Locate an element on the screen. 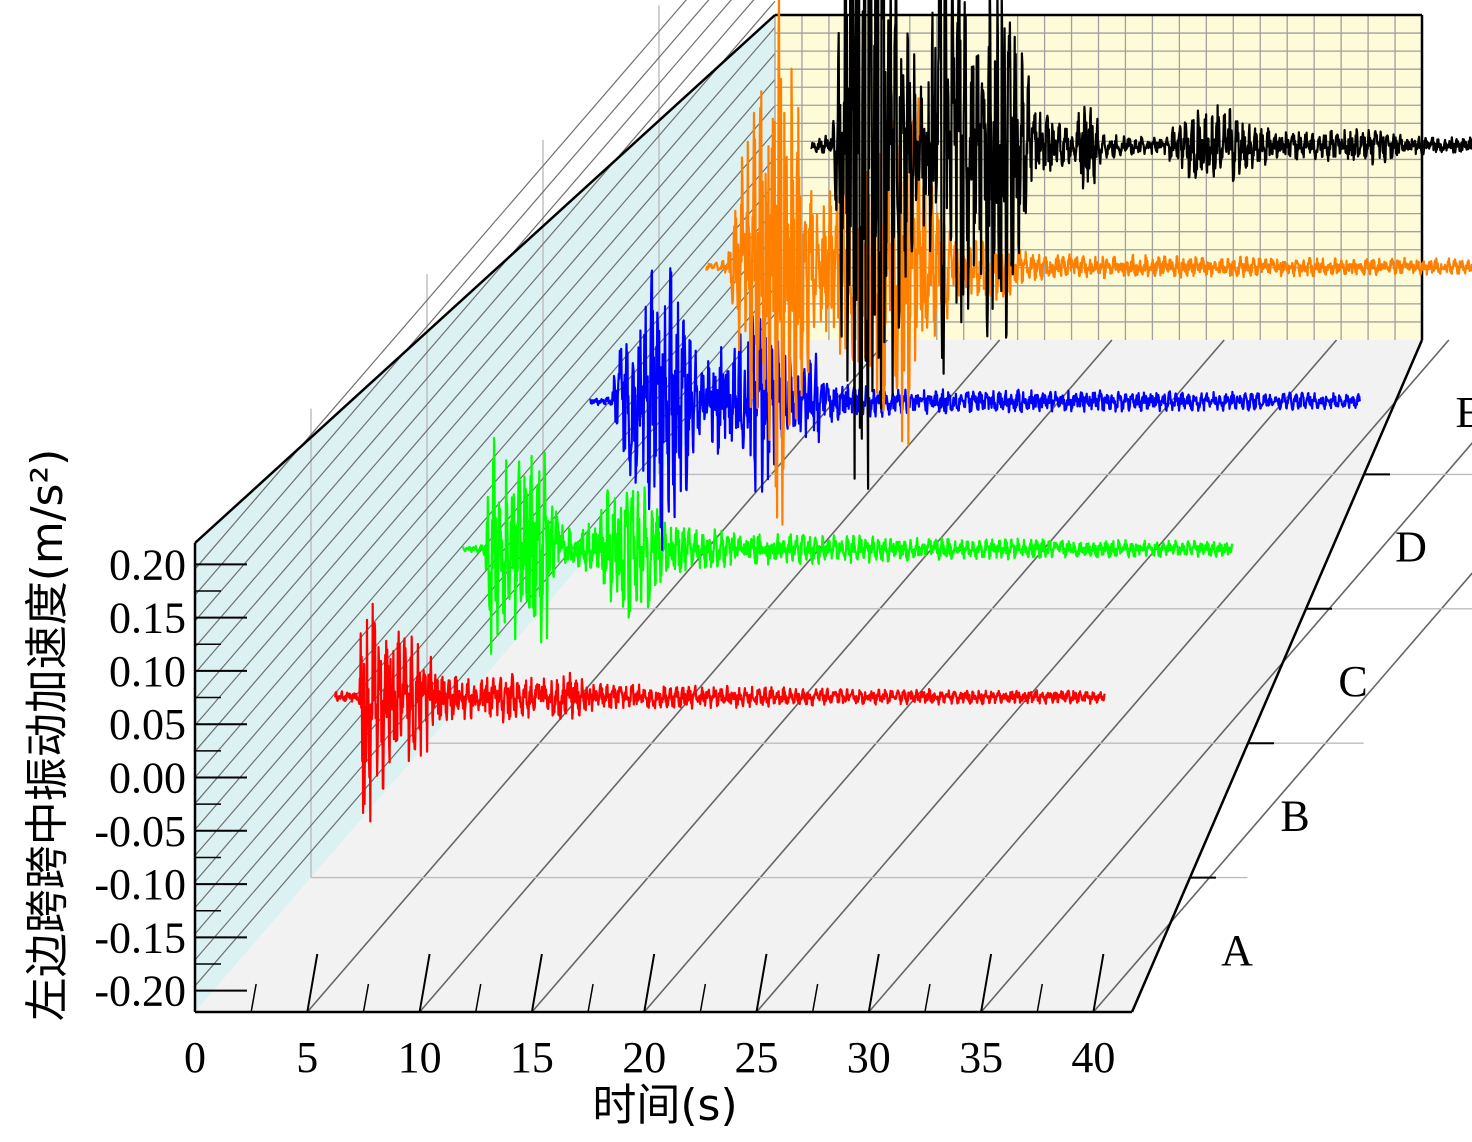 This screenshot has height=1142, width=1472. series-line-C is located at coordinates (975, 409).